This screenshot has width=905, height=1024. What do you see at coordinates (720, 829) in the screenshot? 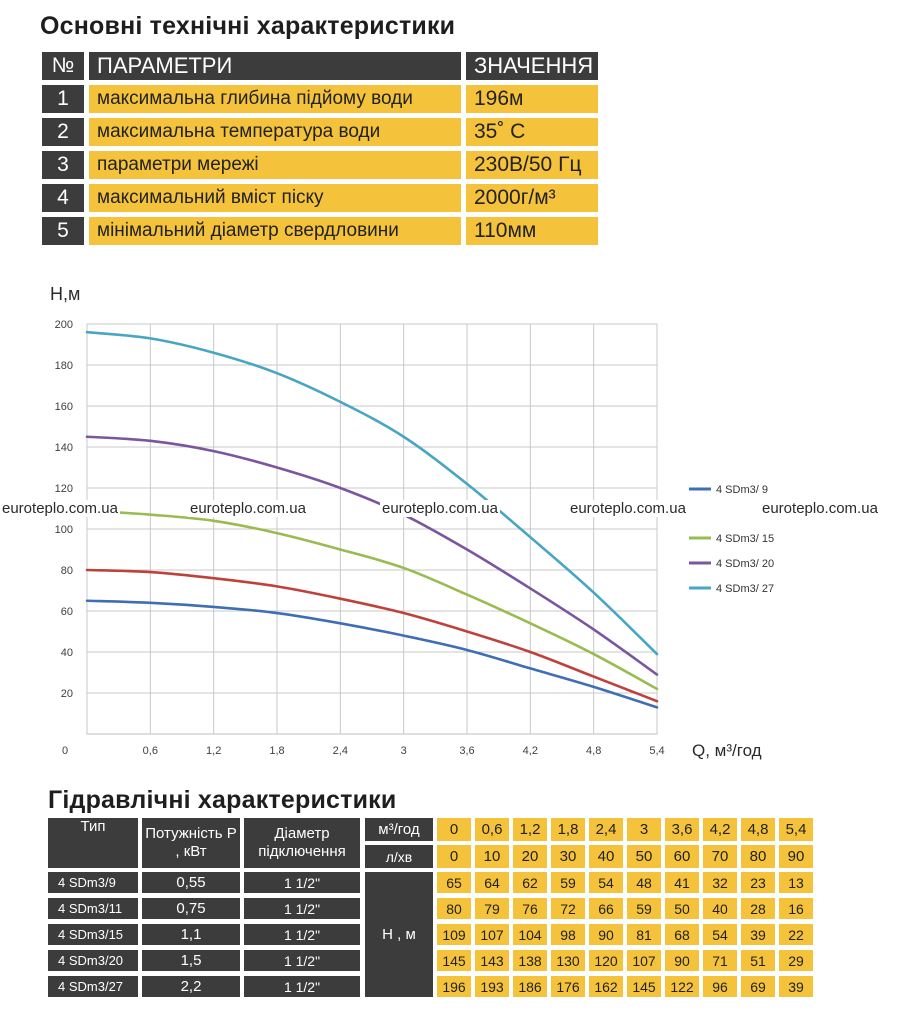
I see `flow-m3-cell: 4,2` at bounding box center [720, 829].